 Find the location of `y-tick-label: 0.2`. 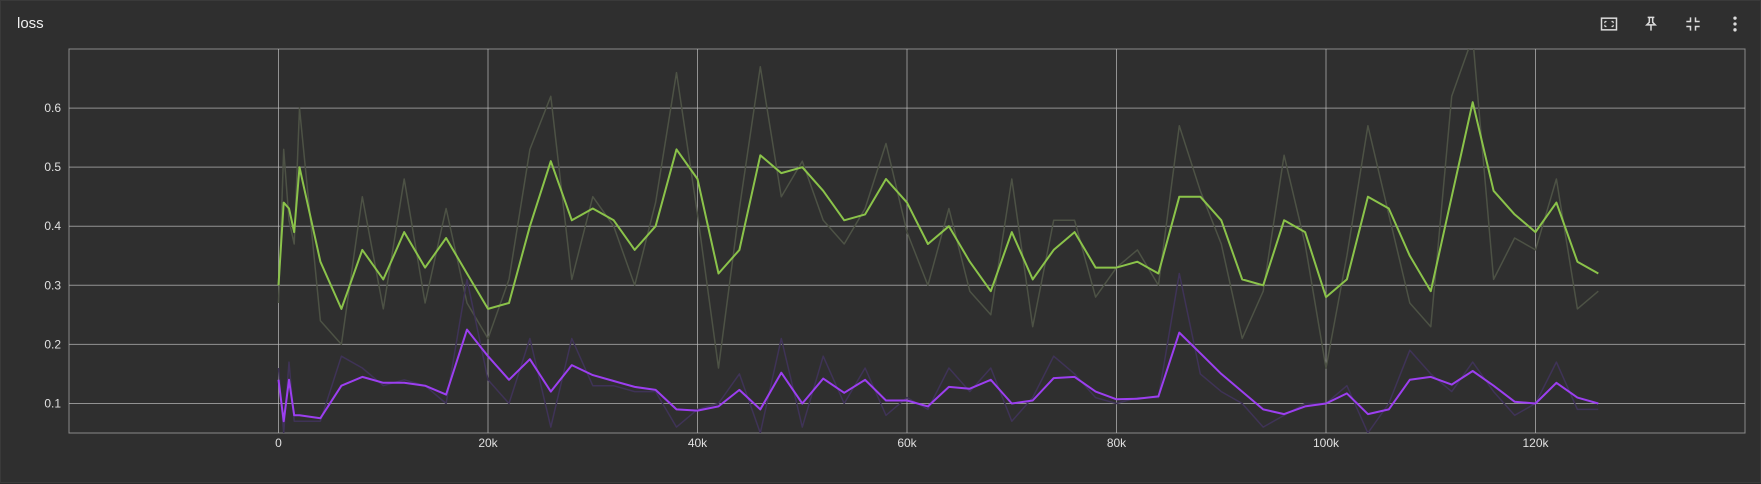

y-tick-label: 0.2 is located at coordinates (52, 344).